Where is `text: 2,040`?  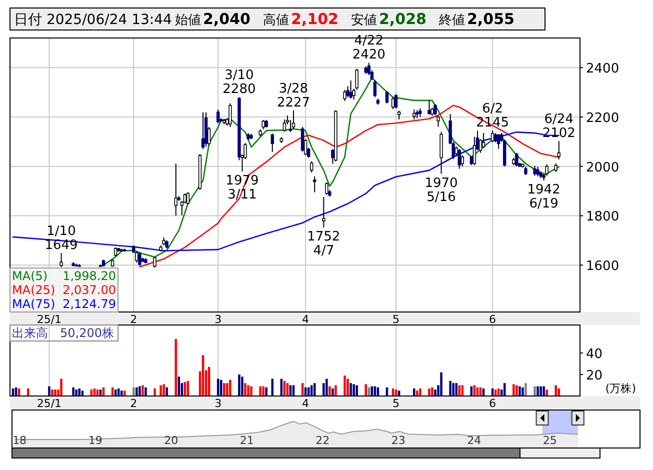
text: 2,040 is located at coordinates (226, 19).